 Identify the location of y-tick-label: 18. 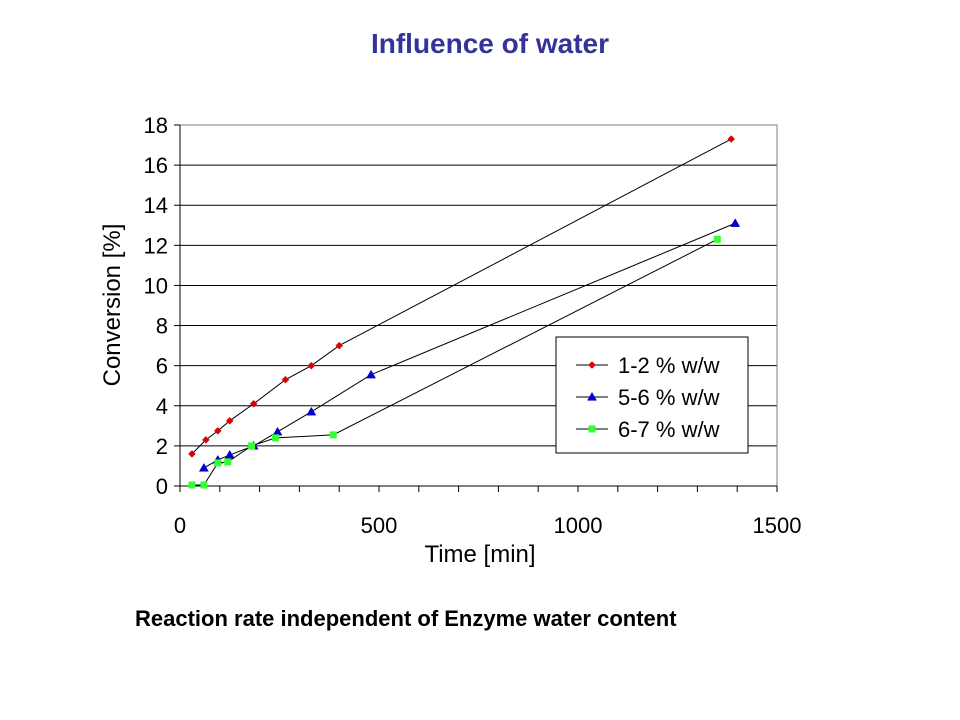
(156, 125).